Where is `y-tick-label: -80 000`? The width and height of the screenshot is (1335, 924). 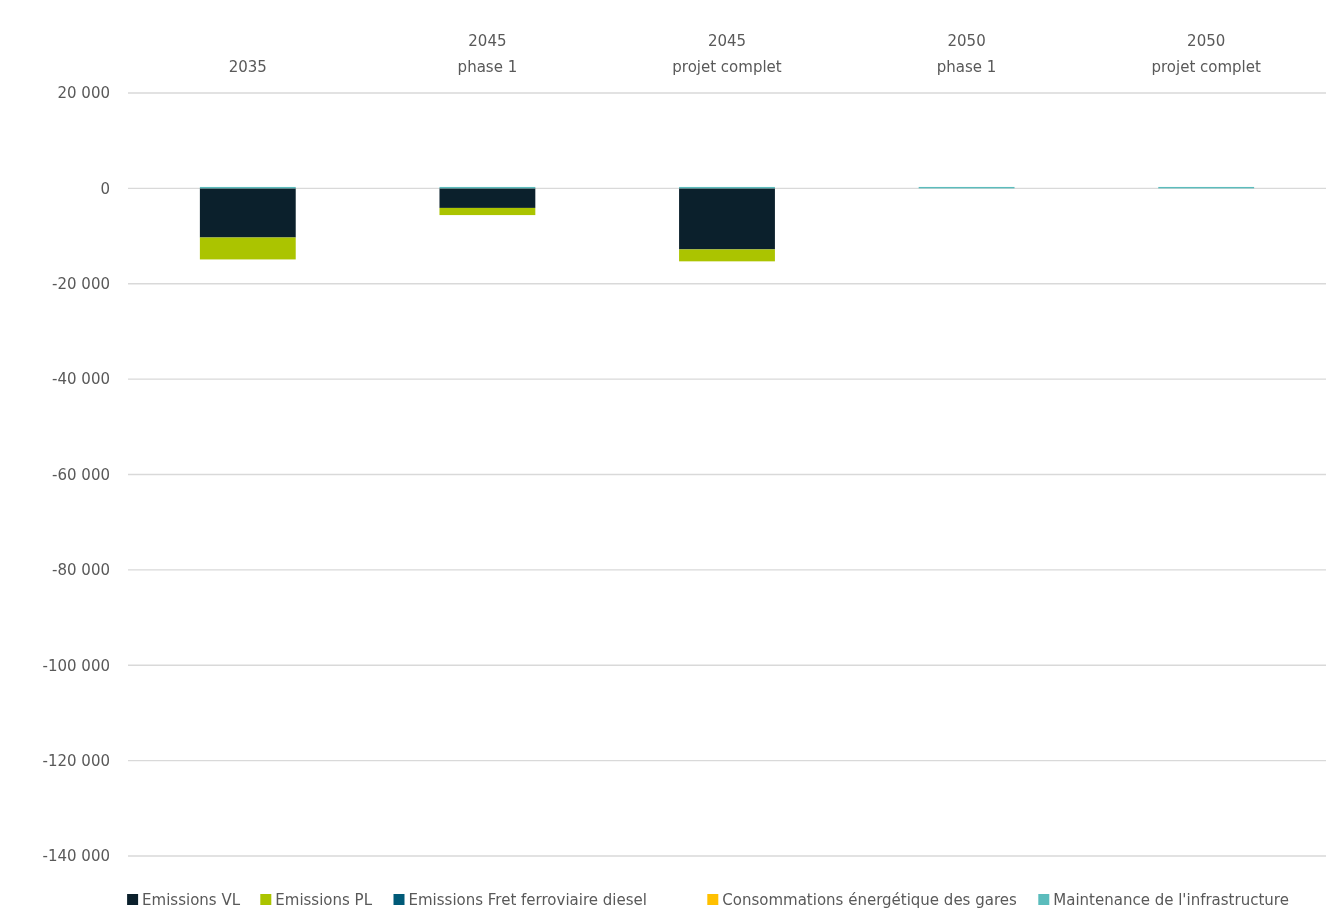 y-tick-label: -80 000 is located at coordinates (81, 570).